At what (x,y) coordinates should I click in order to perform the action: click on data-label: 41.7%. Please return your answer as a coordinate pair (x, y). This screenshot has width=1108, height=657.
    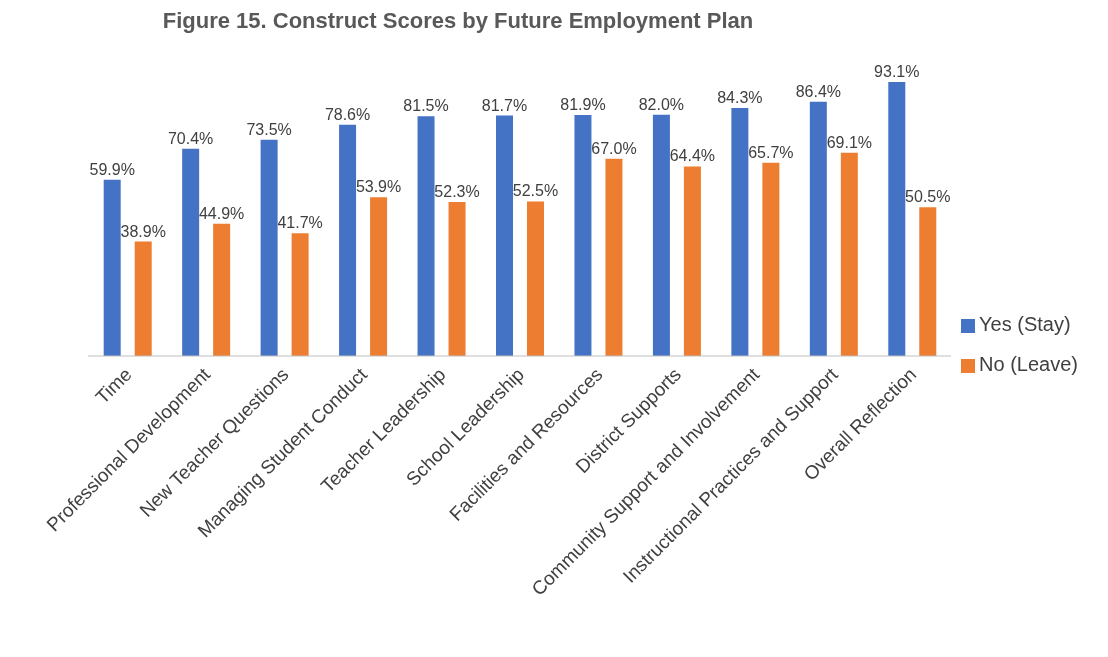
    Looking at the image, I should click on (300, 223).